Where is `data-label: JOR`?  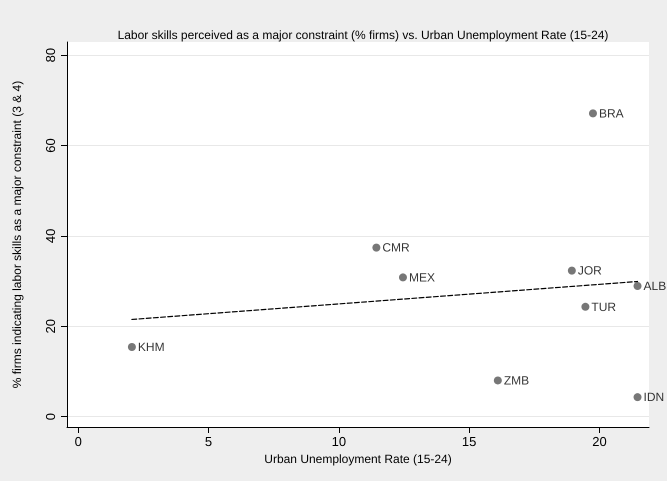 data-label: JOR is located at coordinates (590, 271).